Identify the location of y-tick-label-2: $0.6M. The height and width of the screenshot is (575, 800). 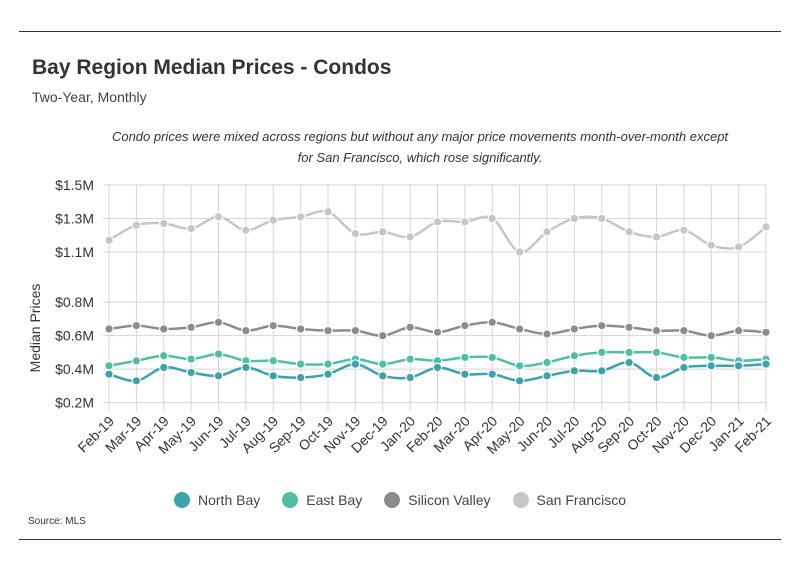
(74, 336).